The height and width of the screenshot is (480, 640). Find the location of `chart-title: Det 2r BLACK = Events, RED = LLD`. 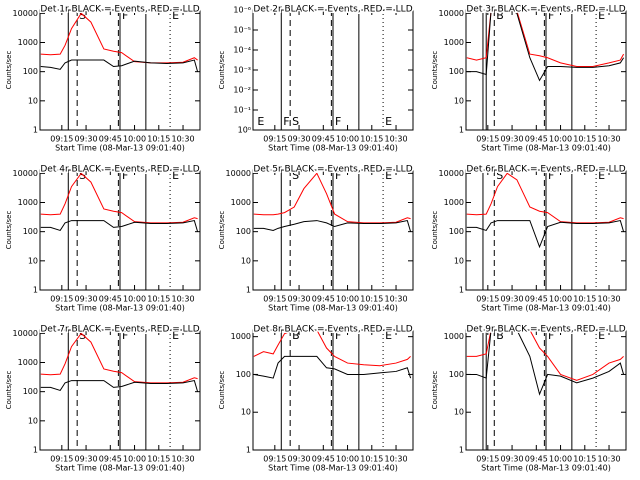

chart-title: Det 2r BLACK = Events, RED = LLD is located at coordinates (332, 10).